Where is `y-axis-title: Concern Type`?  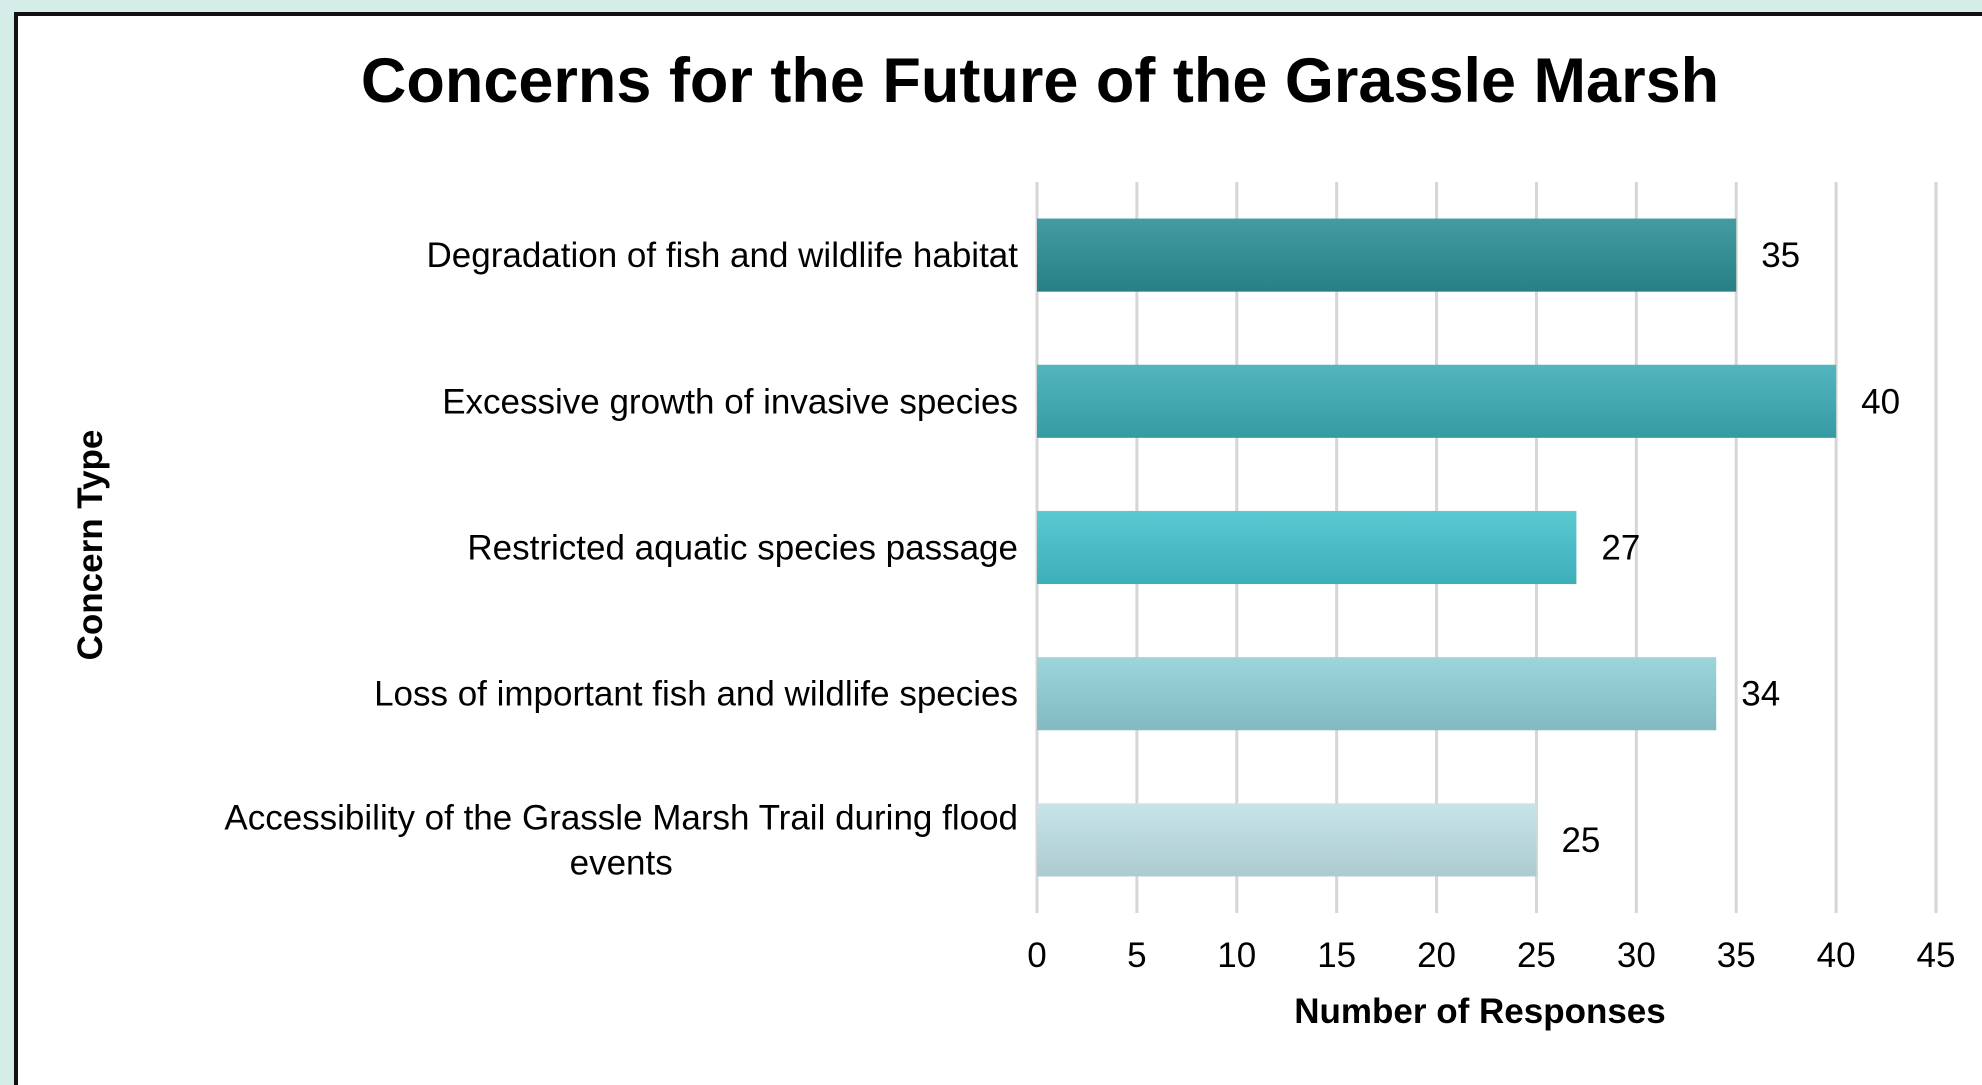 y-axis-title: Concern Type is located at coordinates (90, 545).